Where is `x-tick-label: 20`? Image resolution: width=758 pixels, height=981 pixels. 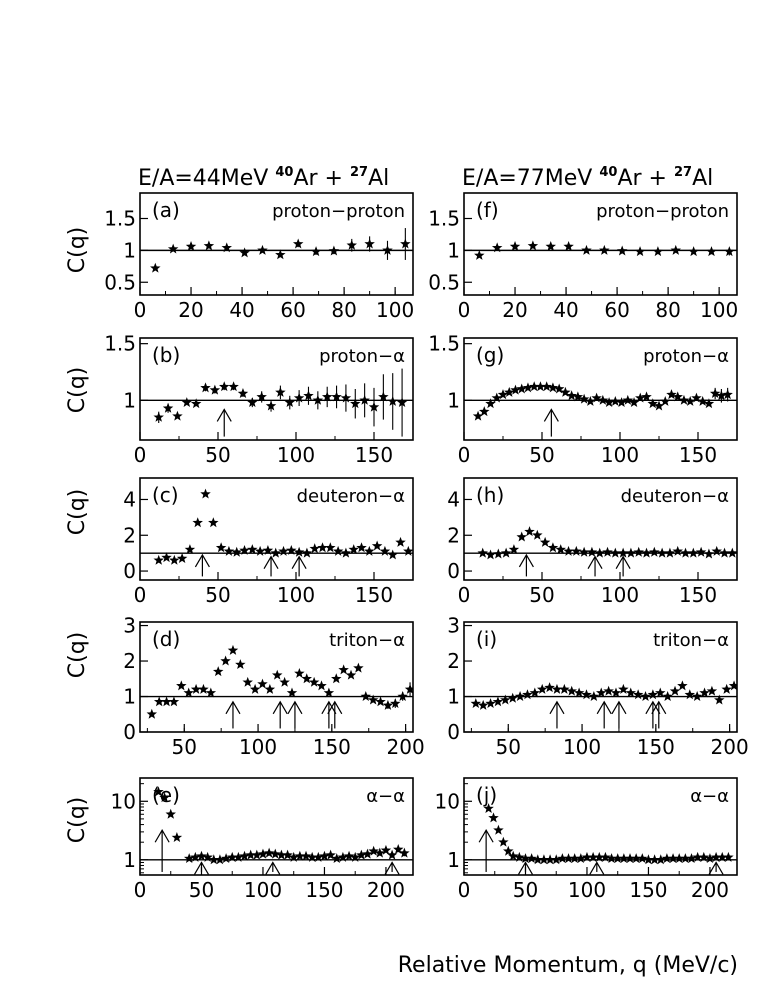 x-tick-label: 20 is located at coordinates (190, 310).